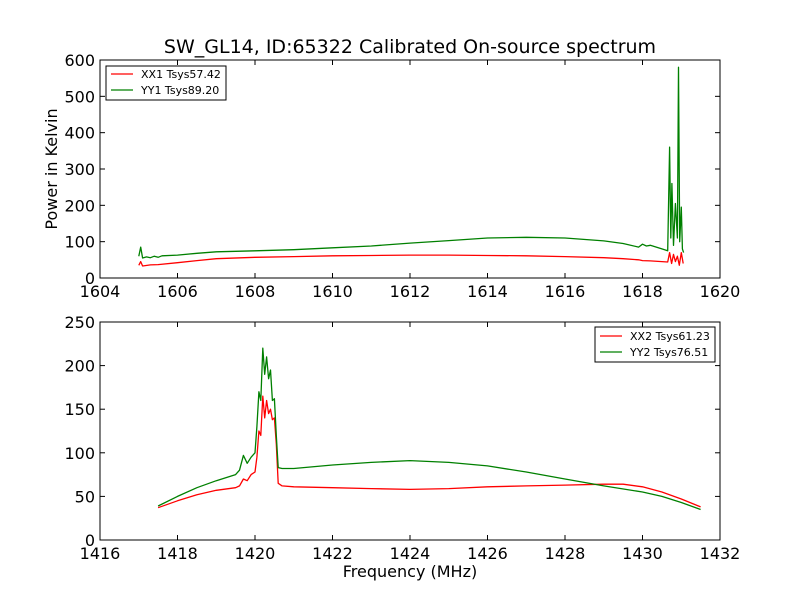  Describe the element at coordinates (565, 291) in the screenshot. I see `top-xtick-label: 1616` at that location.